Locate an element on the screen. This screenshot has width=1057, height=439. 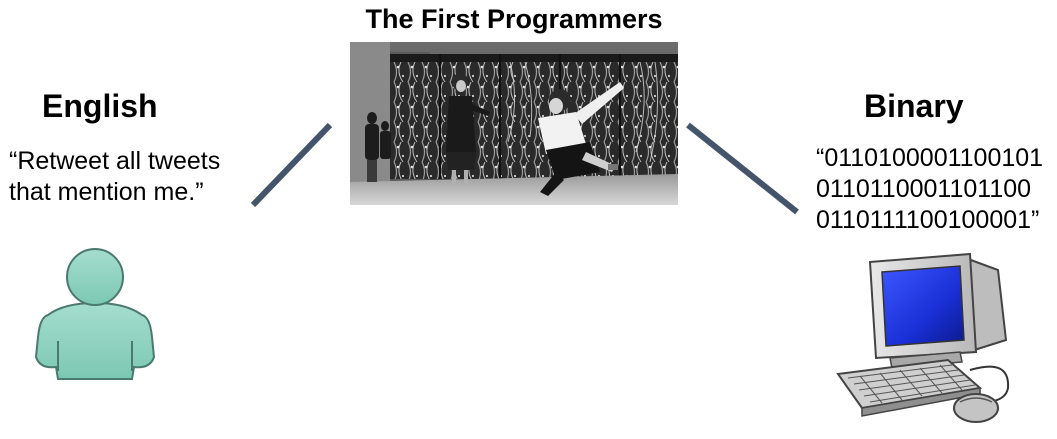
binary-quote-line: “0110100001100101 is located at coordinates (930, 158).